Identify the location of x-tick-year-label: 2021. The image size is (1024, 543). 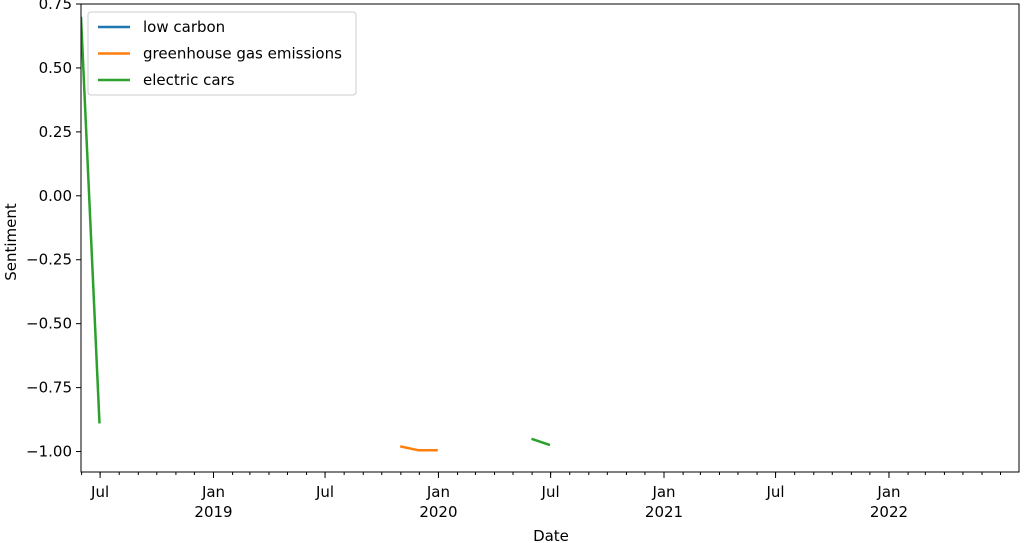
(664, 512).